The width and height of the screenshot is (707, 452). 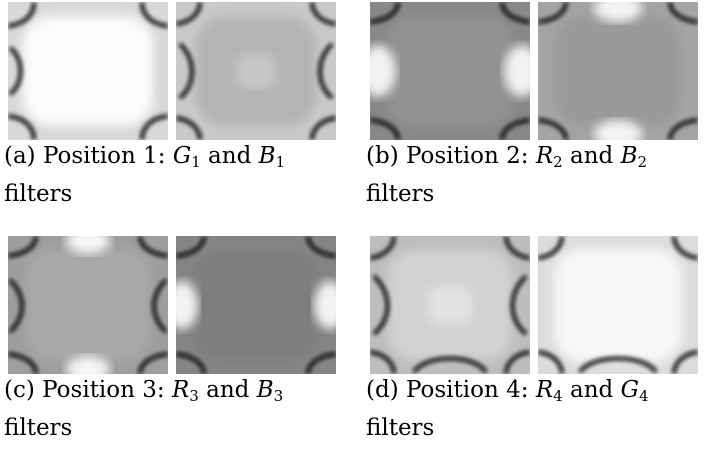 What do you see at coordinates (103, 390) in the screenshot?
I see `caption-text: Position 3:` at bounding box center [103, 390].